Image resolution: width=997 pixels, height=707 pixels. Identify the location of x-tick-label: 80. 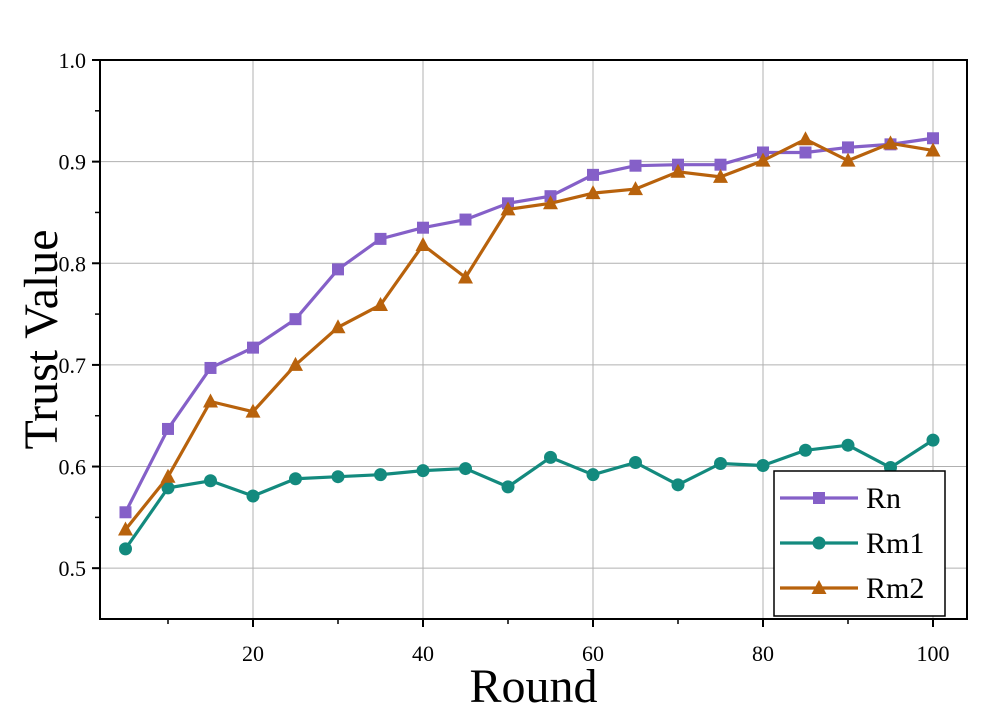
(763, 653).